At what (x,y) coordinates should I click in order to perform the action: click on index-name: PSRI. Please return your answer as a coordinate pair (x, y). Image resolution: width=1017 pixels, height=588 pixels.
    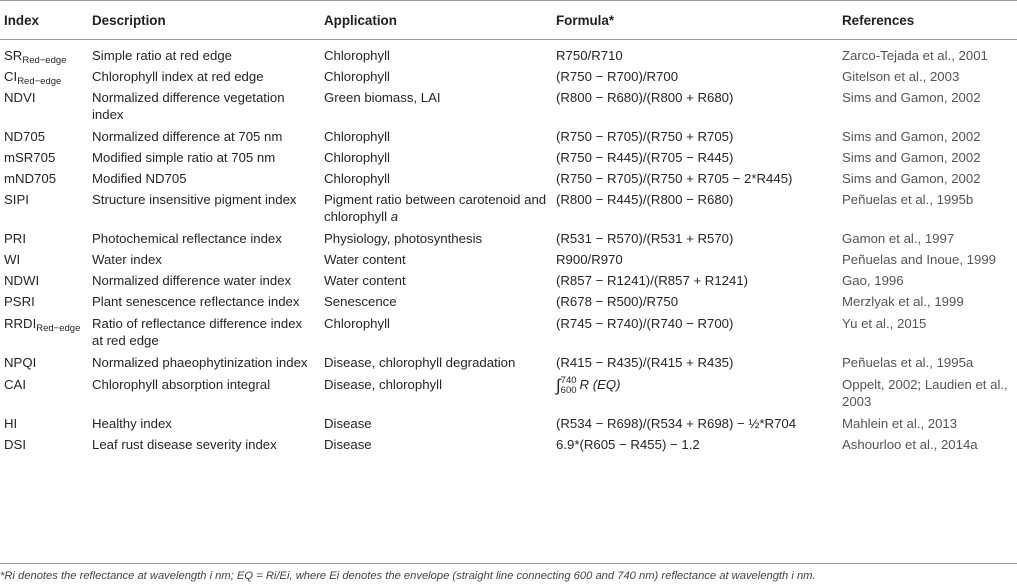
    Looking at the image, I should click on (19, 301).